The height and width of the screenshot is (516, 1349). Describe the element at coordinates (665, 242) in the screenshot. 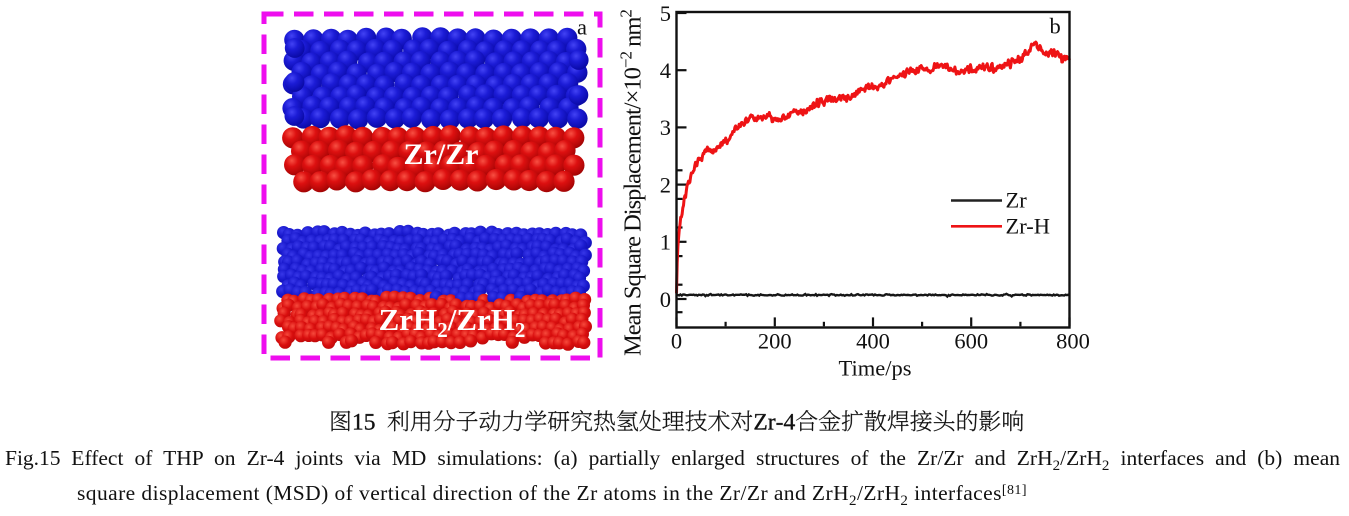

I see `svg-text: 1` at that location.